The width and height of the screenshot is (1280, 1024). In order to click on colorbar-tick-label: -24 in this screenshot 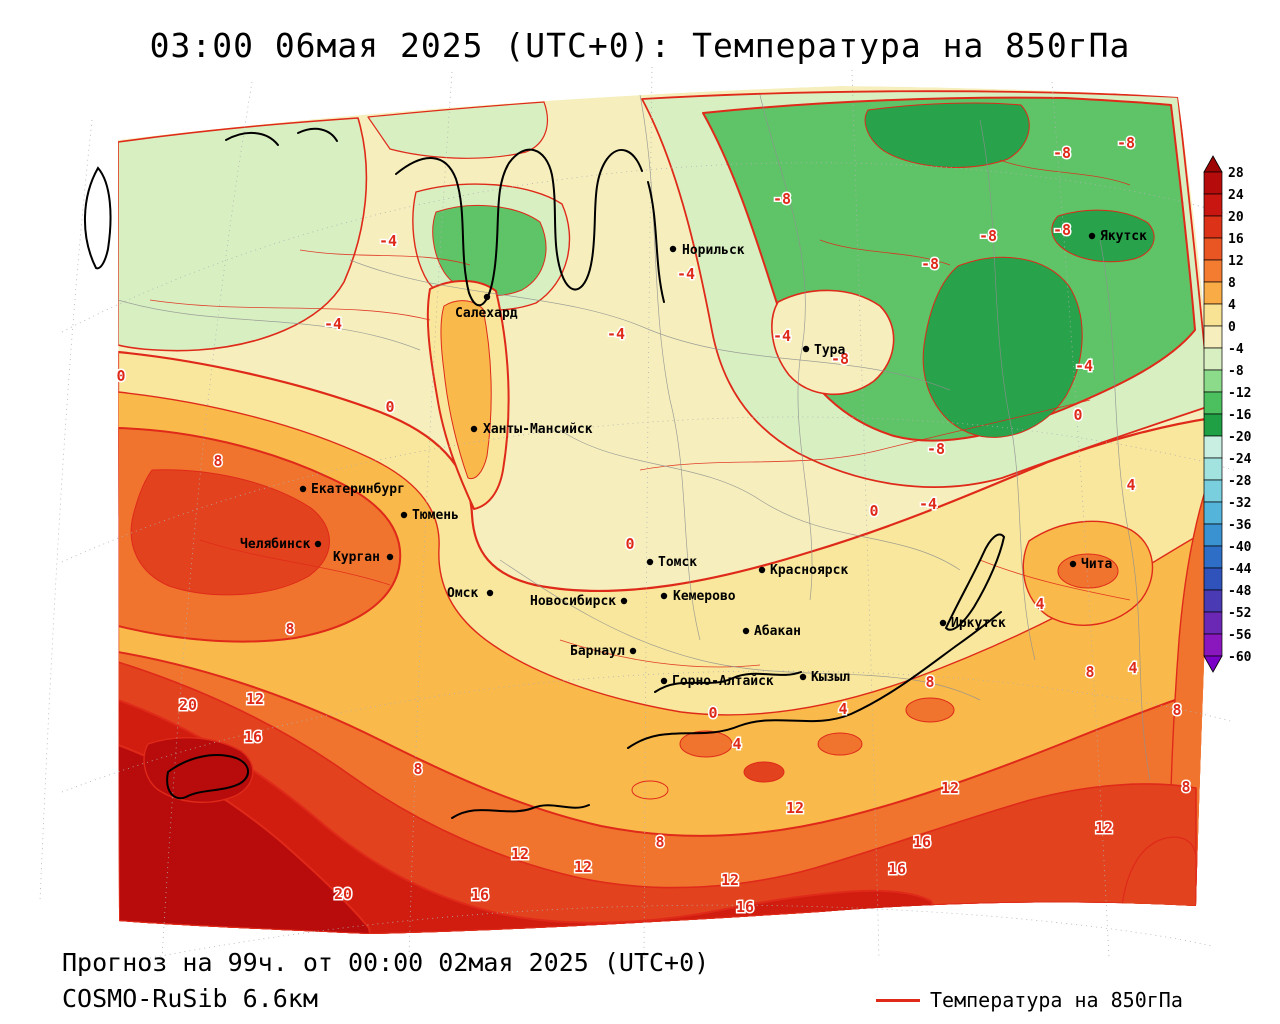, I will do `click(1240, 459)`.